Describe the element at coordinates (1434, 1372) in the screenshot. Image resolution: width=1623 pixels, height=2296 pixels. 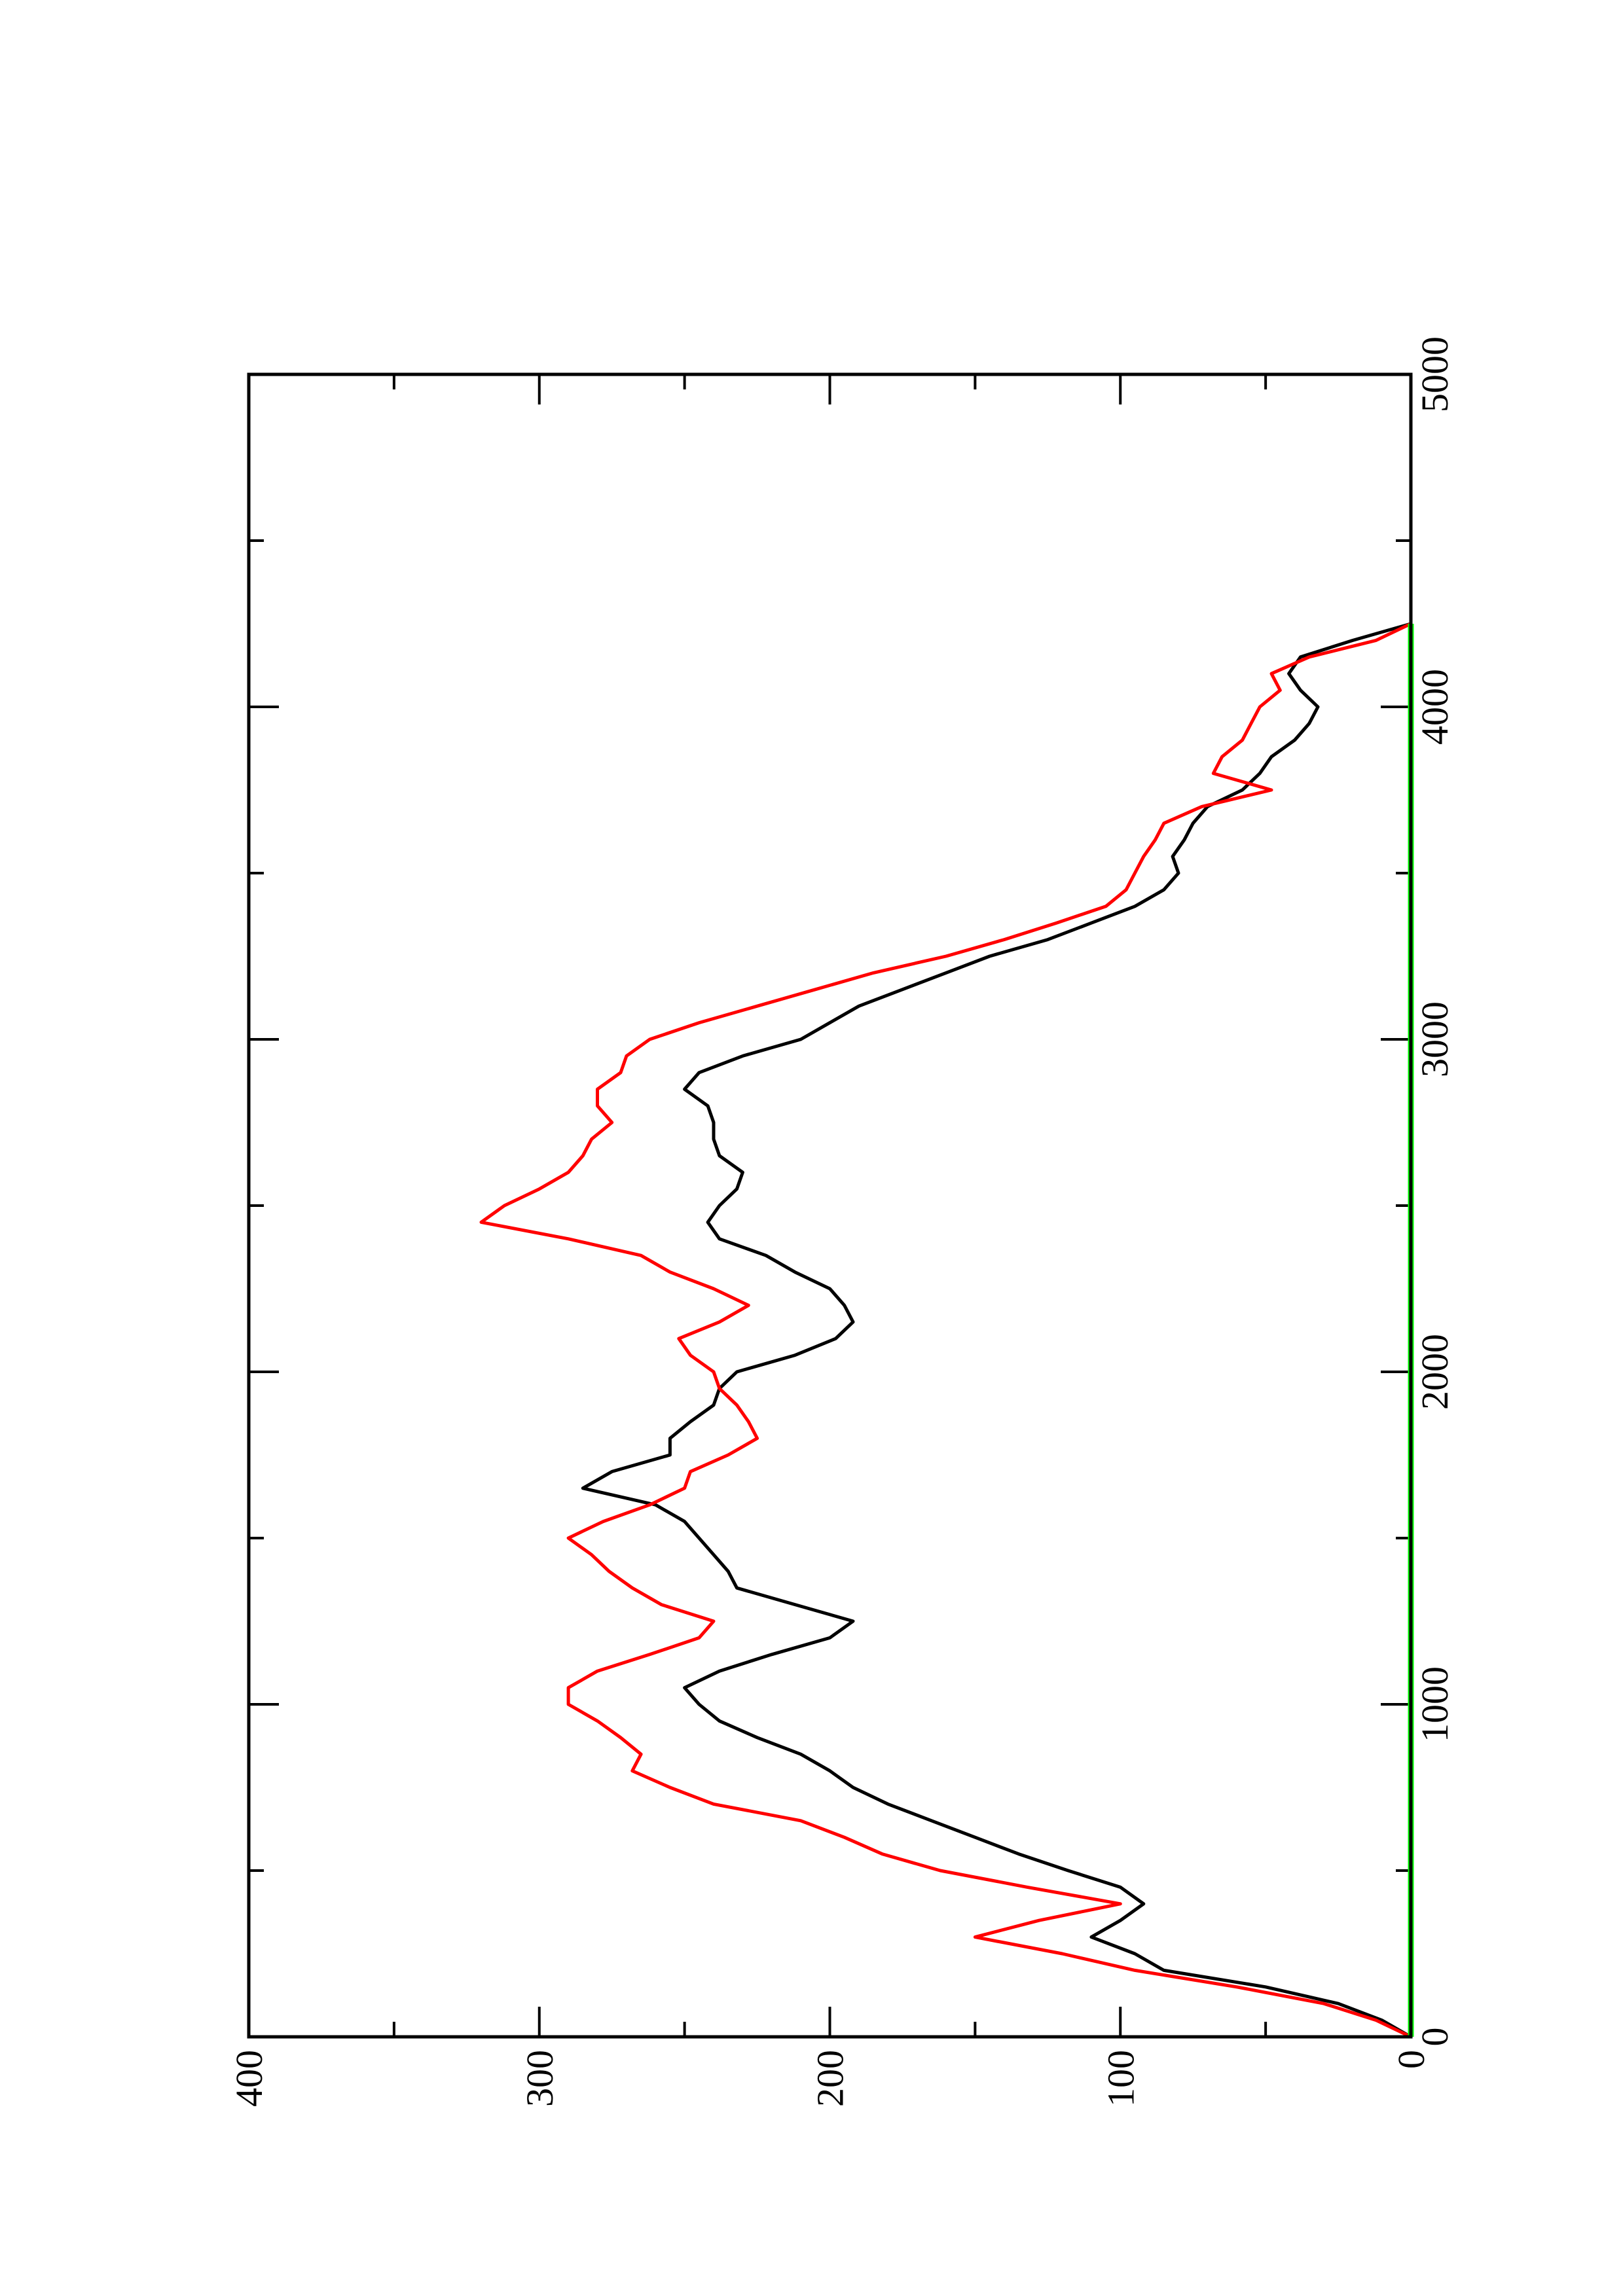
I see `x-tick-label: 2000` at that location.